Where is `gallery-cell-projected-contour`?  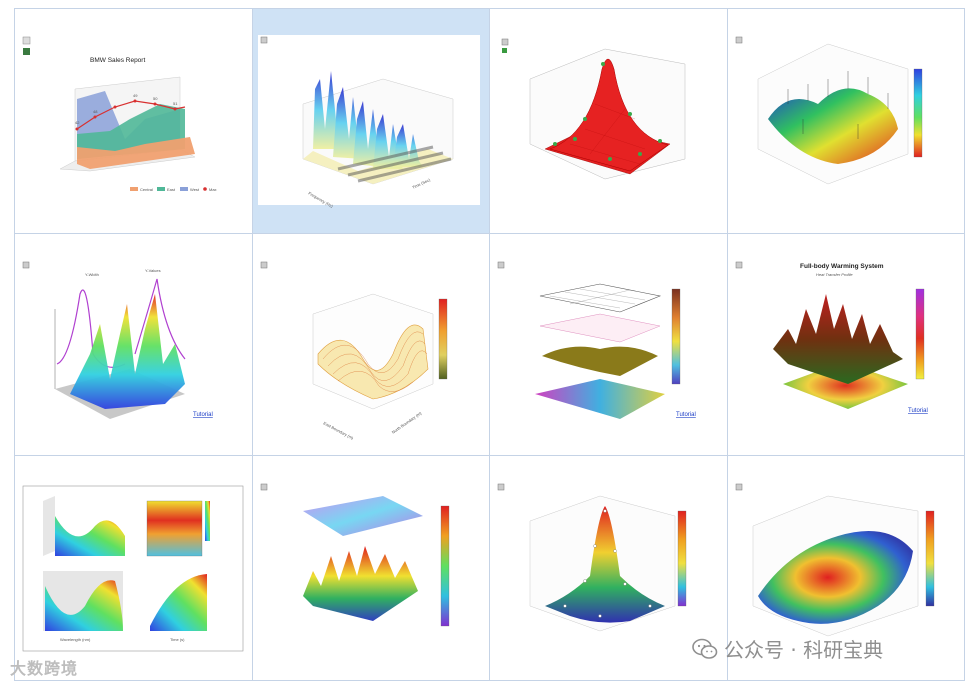
gallery-cell-projected-contour is located at coordinates (371, 568).